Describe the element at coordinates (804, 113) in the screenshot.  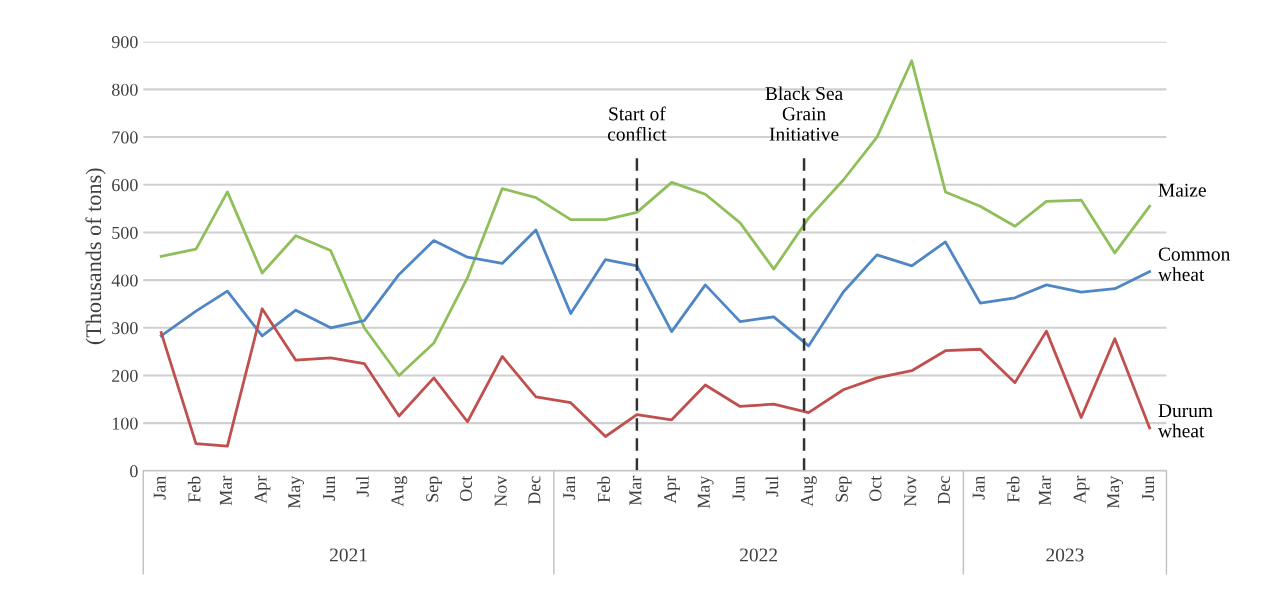
I see `ref-line-label: Black Sea Grain Initiative` at that location.